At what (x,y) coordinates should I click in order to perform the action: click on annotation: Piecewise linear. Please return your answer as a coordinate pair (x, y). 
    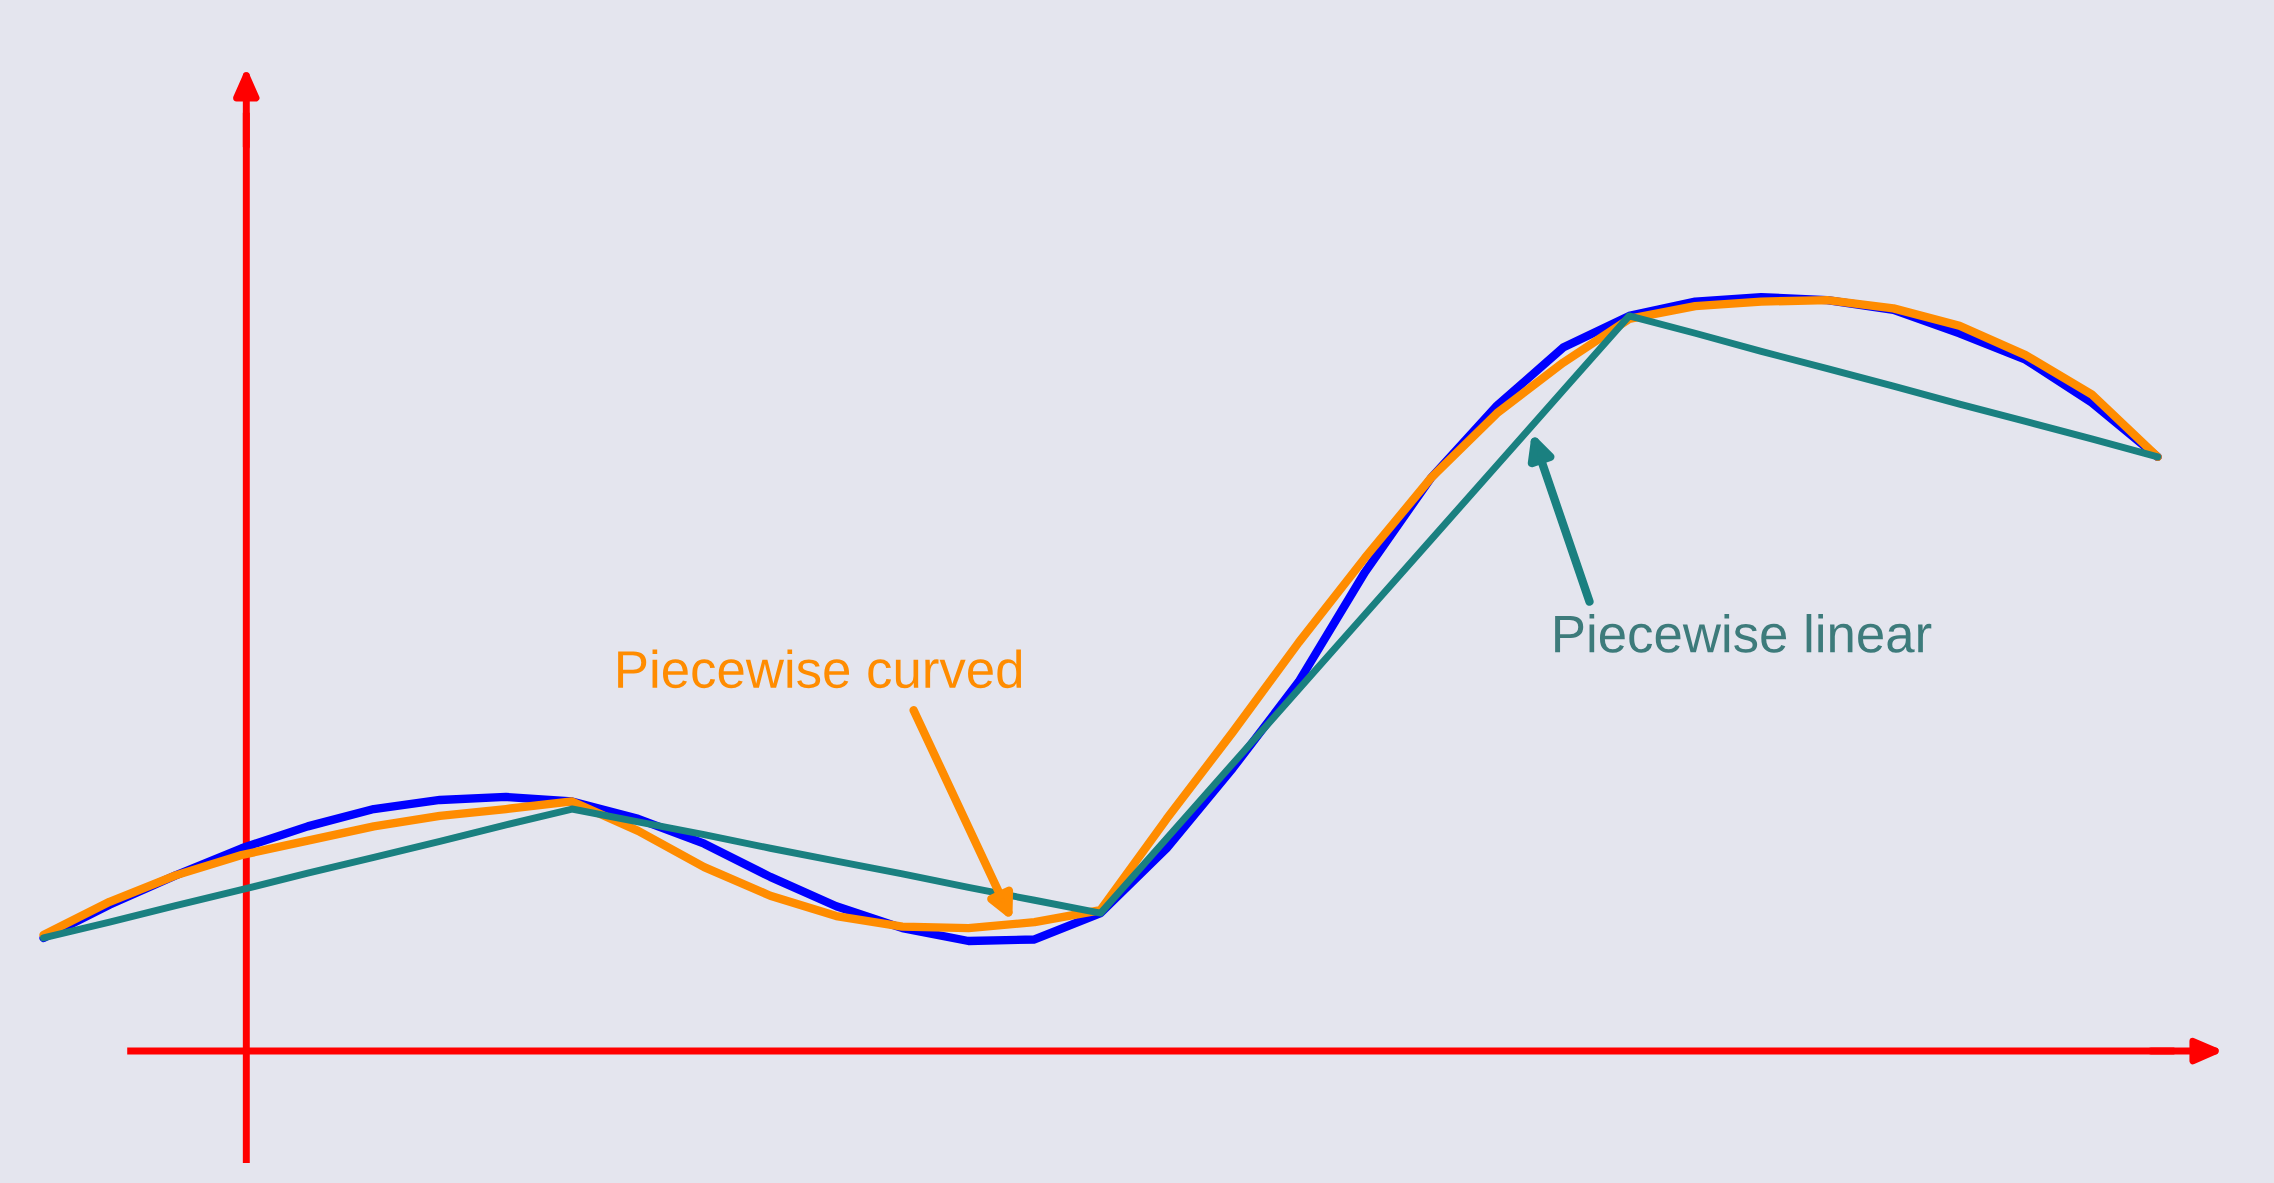
    Looking at the image, I should click on (1743, 633).